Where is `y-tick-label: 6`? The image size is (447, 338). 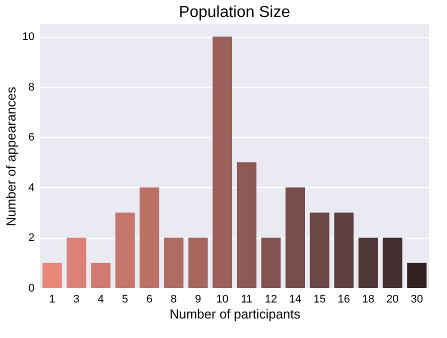 y-tick-label: 6 is located at coordinates (31, 138).